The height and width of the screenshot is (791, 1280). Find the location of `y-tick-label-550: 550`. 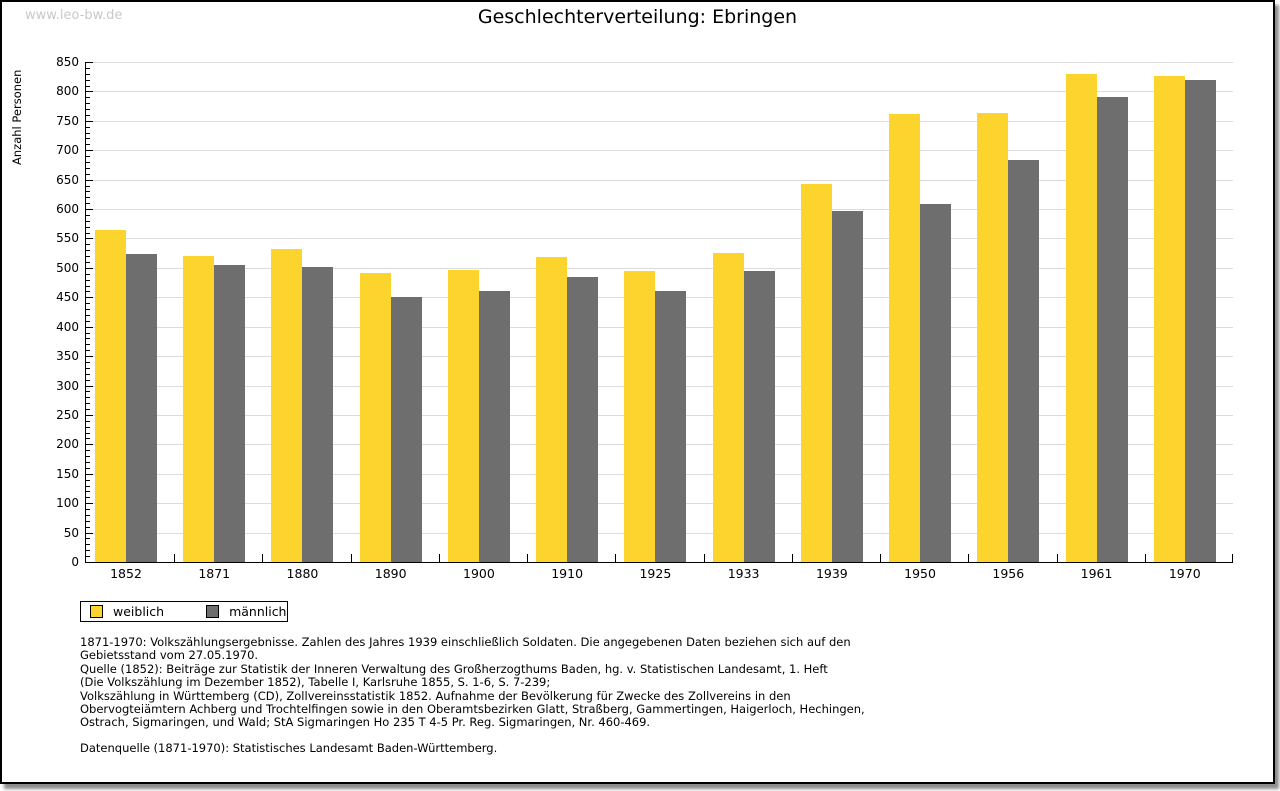

y-tick-label-550: 550 is located at coordinates (67, 238).